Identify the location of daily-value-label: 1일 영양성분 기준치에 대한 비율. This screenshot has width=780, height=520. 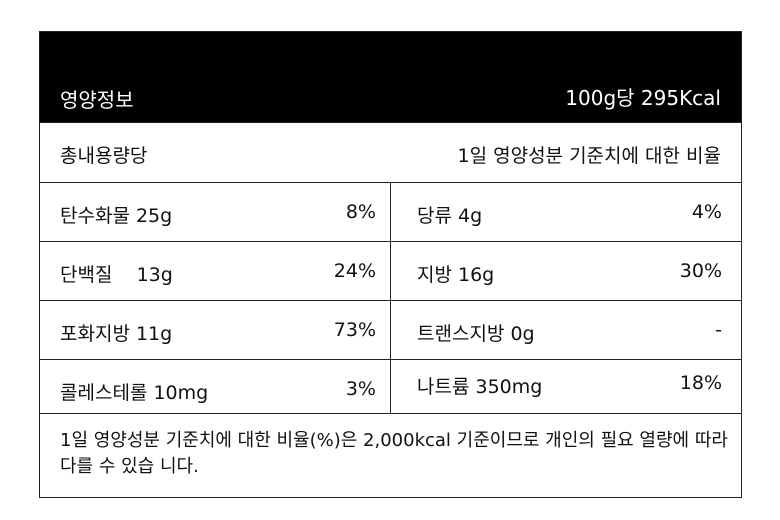
(589, 156).